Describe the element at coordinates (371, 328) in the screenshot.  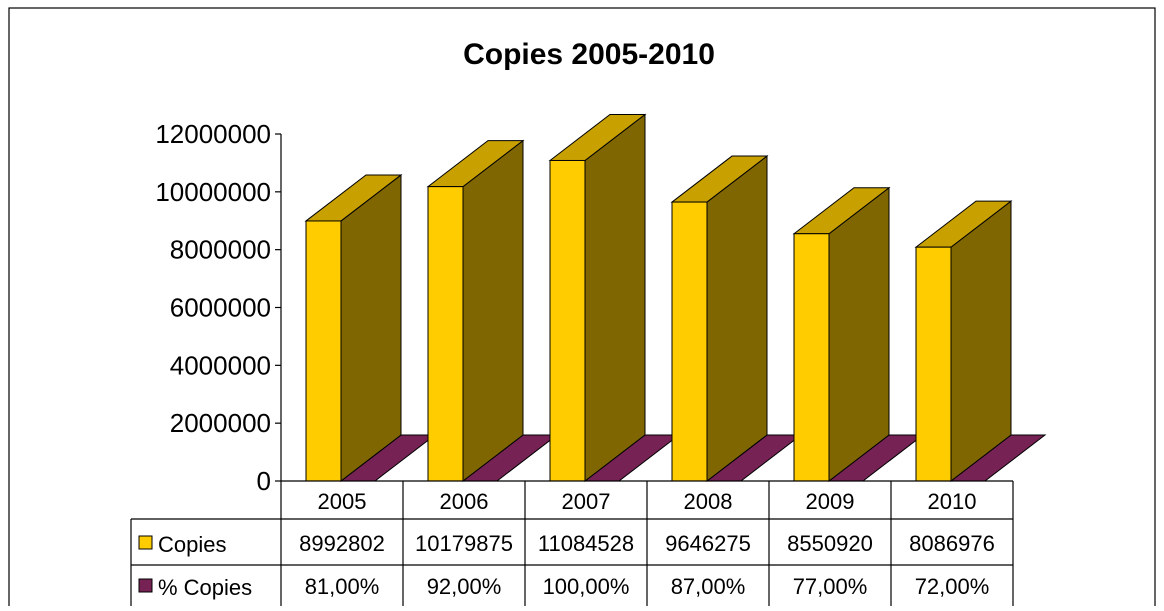
I see `copies-bar-side-2005` at that location.